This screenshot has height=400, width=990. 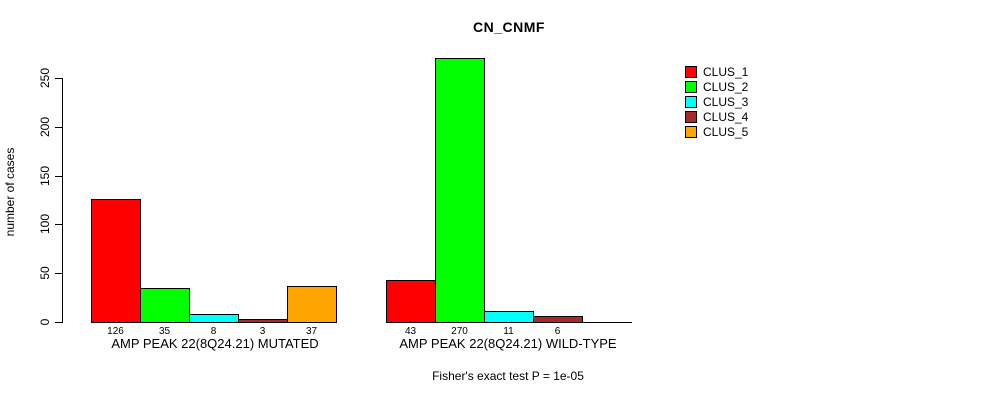 What do you see at coordinates (262, 331) in the screenshot?
I see `bar-value-label: 3` at bounding box center [262, 331].